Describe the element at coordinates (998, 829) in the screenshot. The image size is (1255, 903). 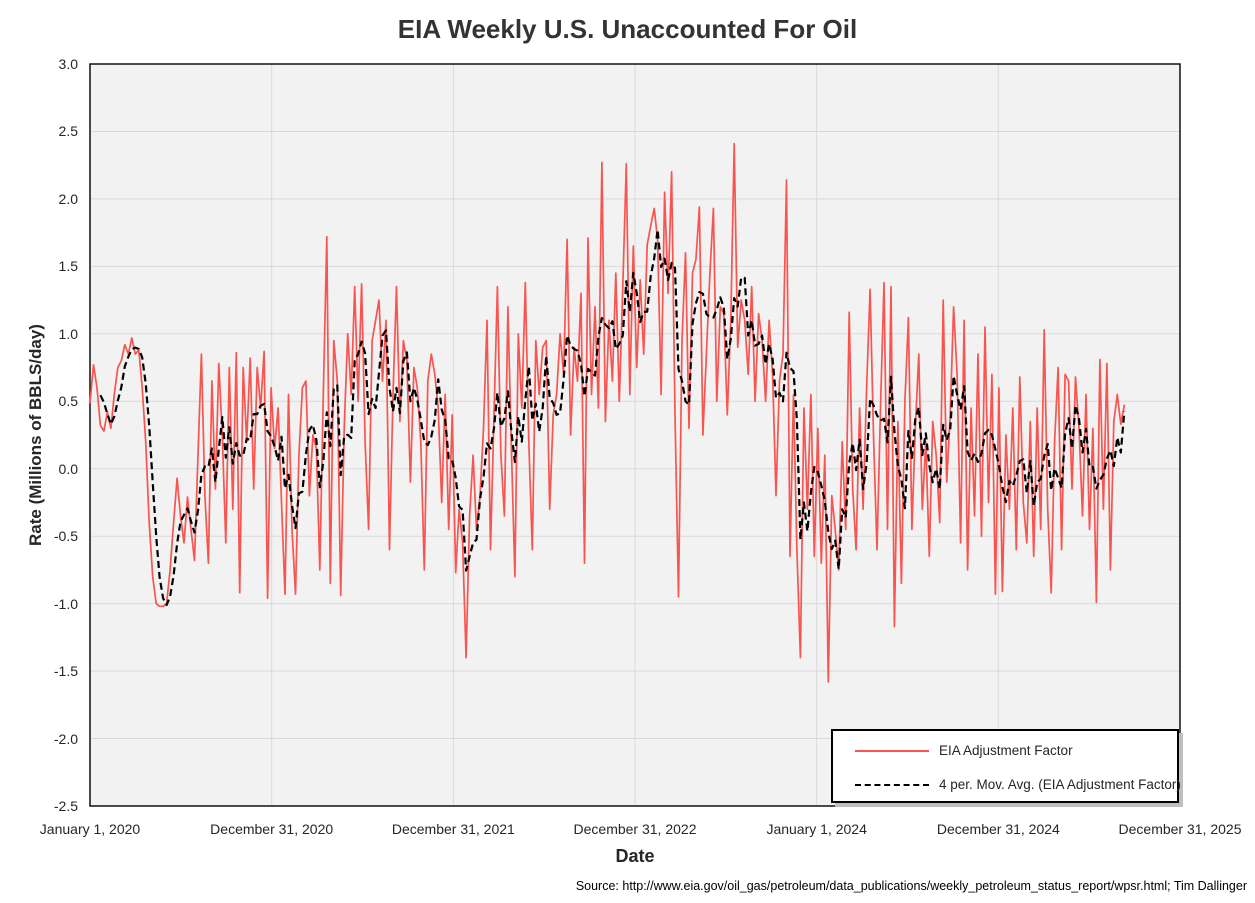
I see `x-tick-label: December 31, 2024` at that location.